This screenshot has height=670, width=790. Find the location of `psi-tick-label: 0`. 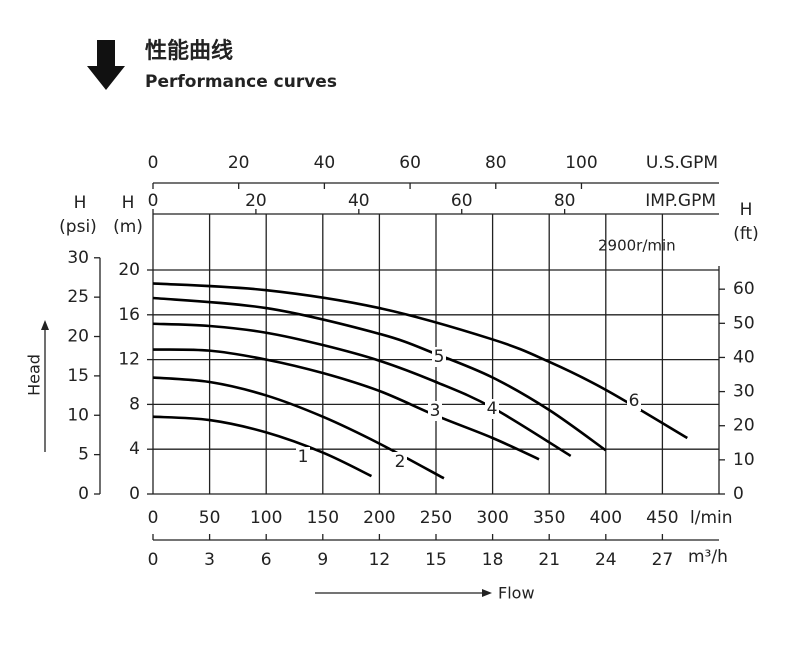

psi-tick-label: 0 is located at coordinates (83, 494).